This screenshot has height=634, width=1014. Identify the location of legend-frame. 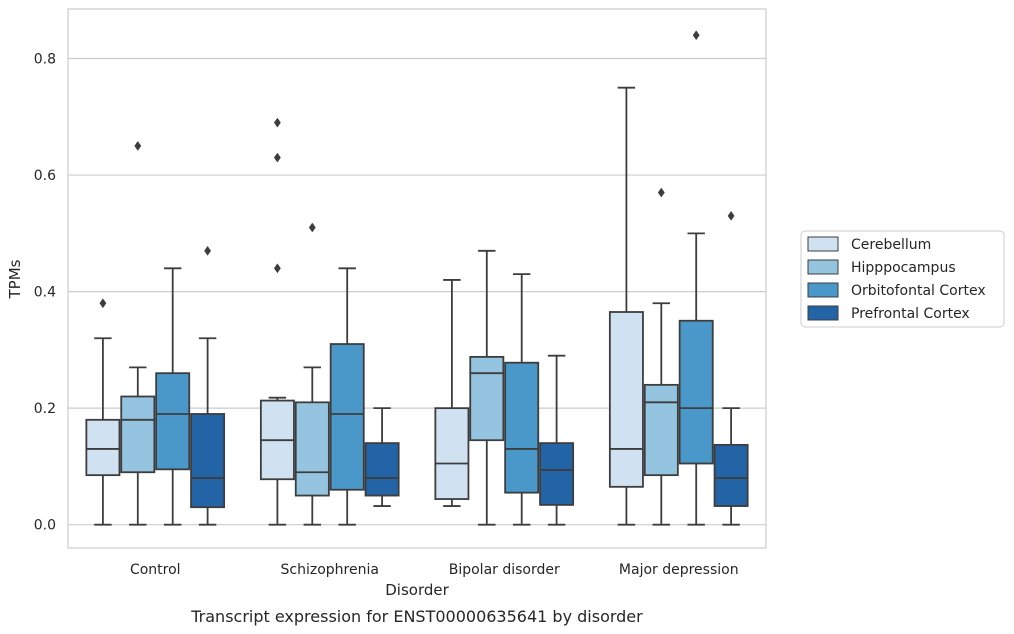
(902, 279).